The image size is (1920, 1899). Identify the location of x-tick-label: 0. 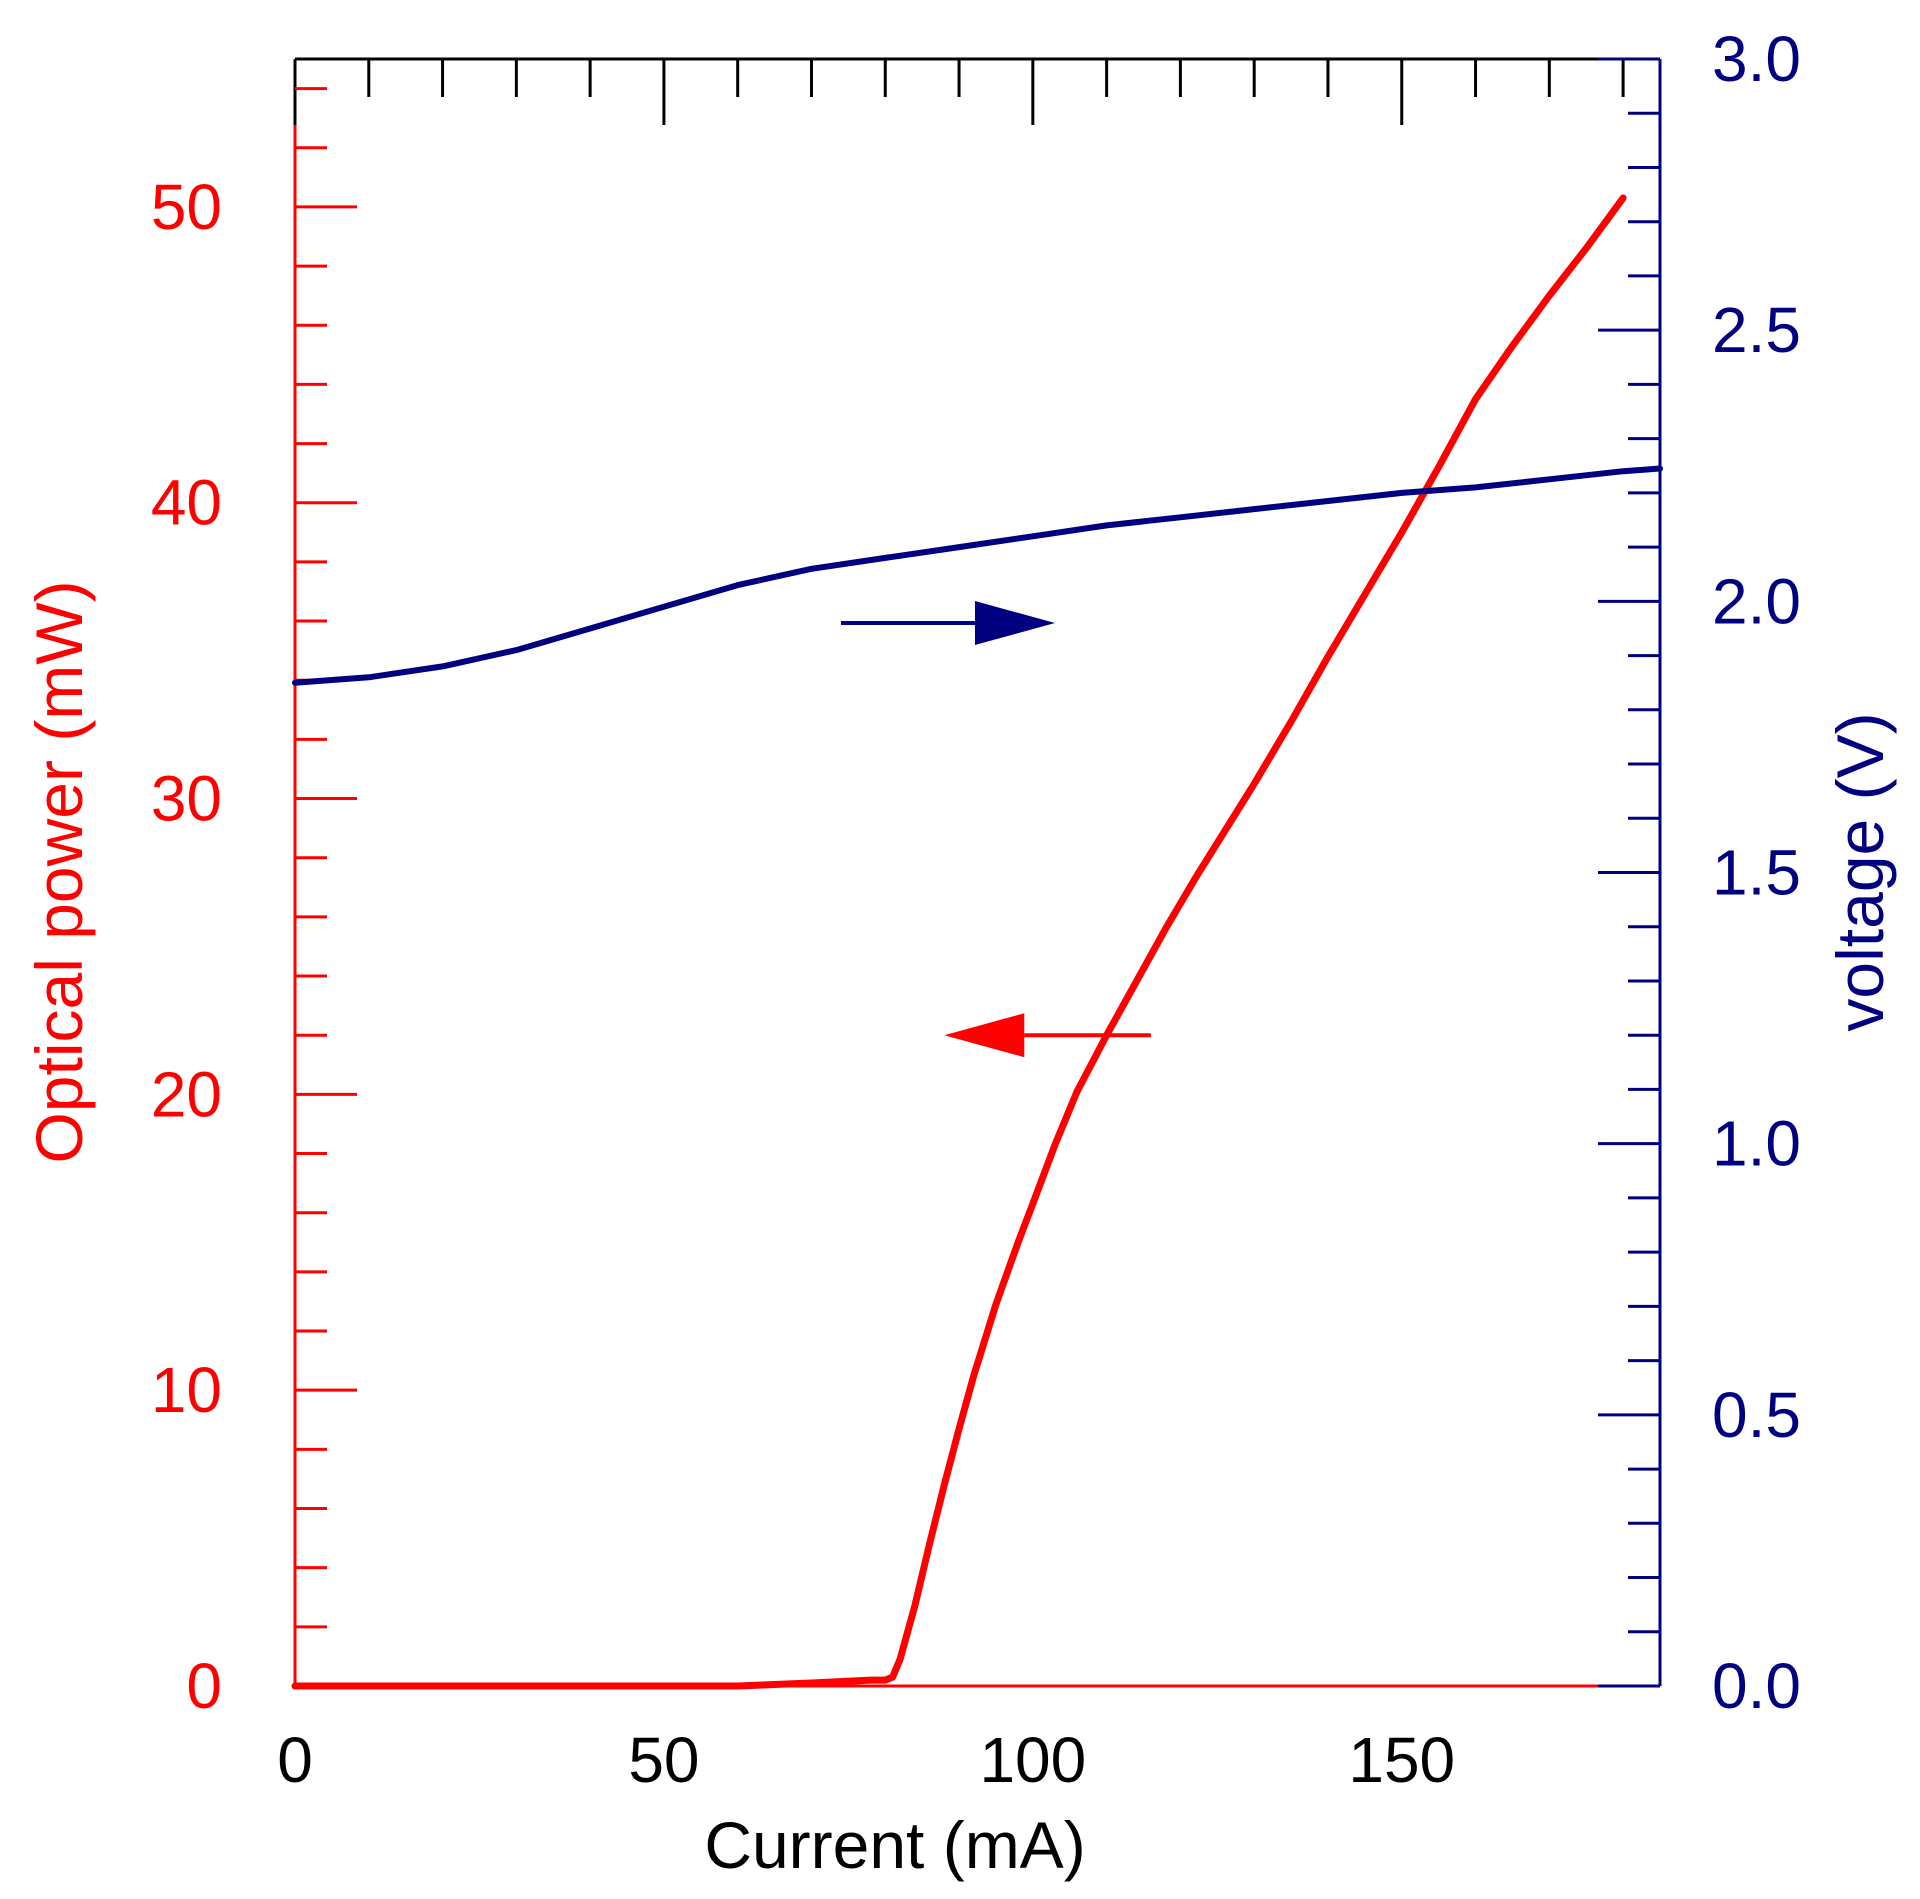
(295, 1760).